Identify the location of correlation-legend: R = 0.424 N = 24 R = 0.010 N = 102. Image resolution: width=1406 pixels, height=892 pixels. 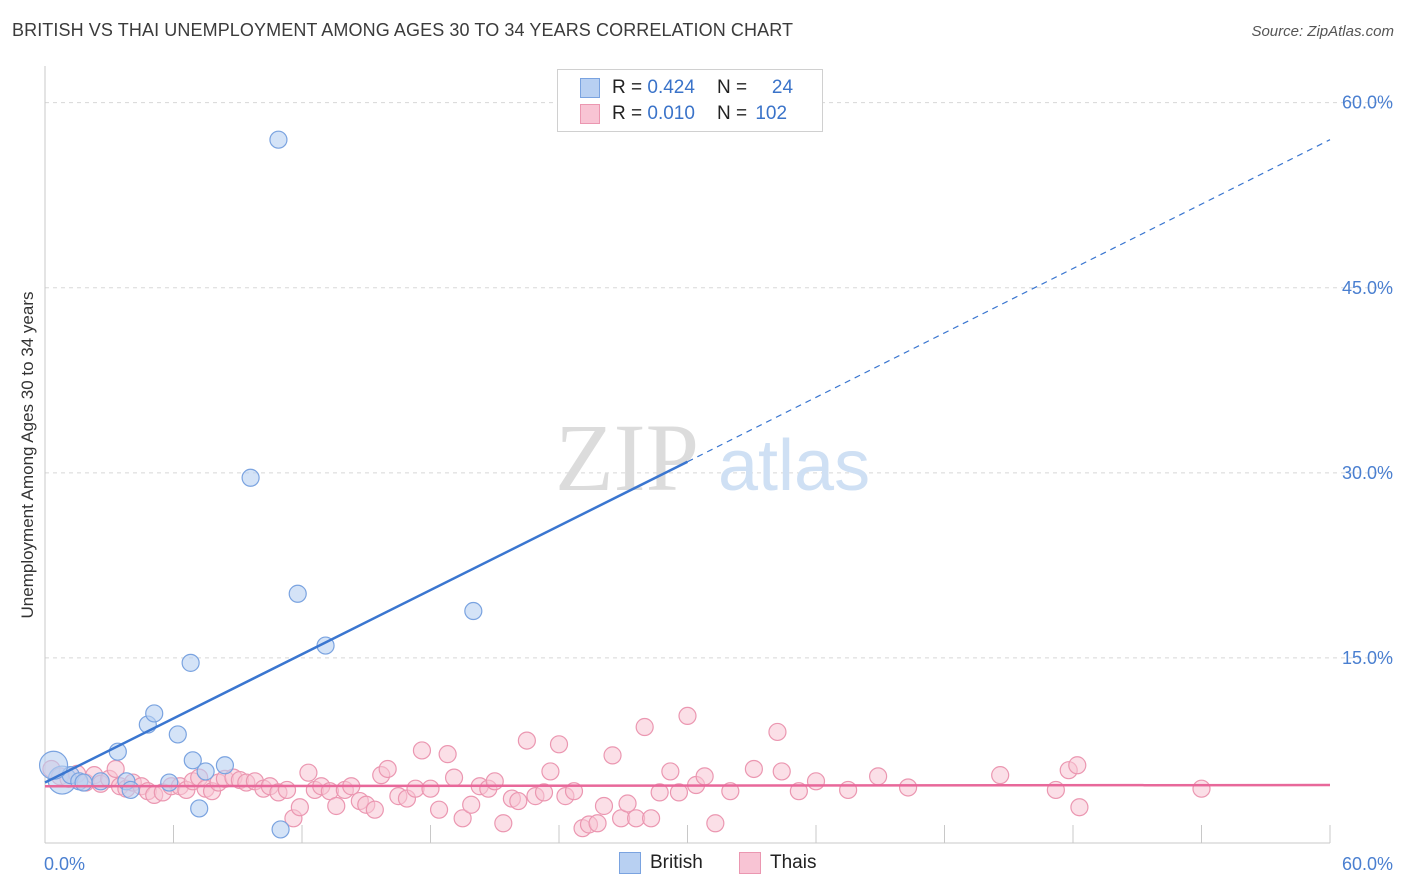
(690, 100).